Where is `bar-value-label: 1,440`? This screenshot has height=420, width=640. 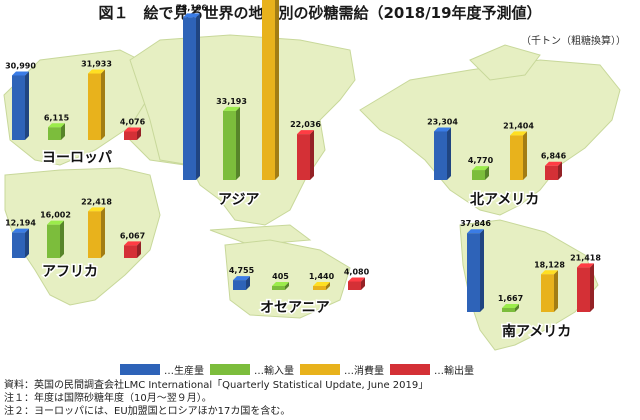 bar-value-label: 1,440 is located at coordinates (322, 276).